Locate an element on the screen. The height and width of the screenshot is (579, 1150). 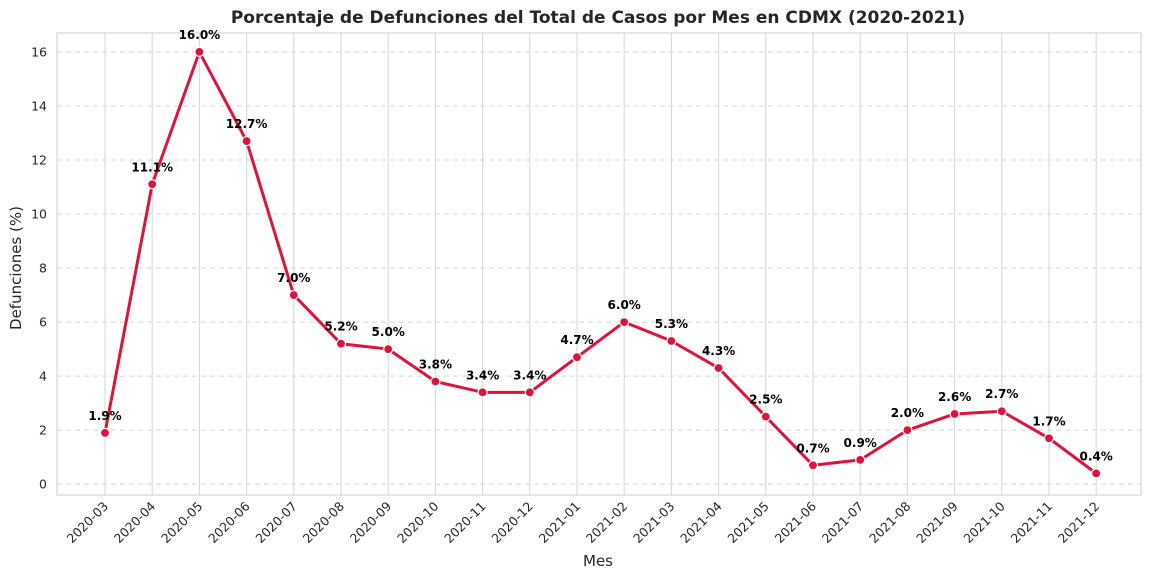
y-axis-label: Defunciones (%) is located at coordinates (16, 268).